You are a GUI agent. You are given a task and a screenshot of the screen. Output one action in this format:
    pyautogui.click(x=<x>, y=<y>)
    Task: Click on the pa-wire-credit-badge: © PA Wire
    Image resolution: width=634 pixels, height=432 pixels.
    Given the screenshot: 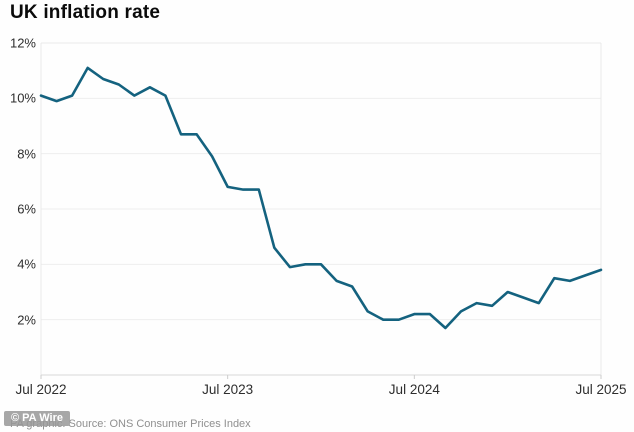 What is the action you would take?
    pyautogui.click(x=37, y=418)
    